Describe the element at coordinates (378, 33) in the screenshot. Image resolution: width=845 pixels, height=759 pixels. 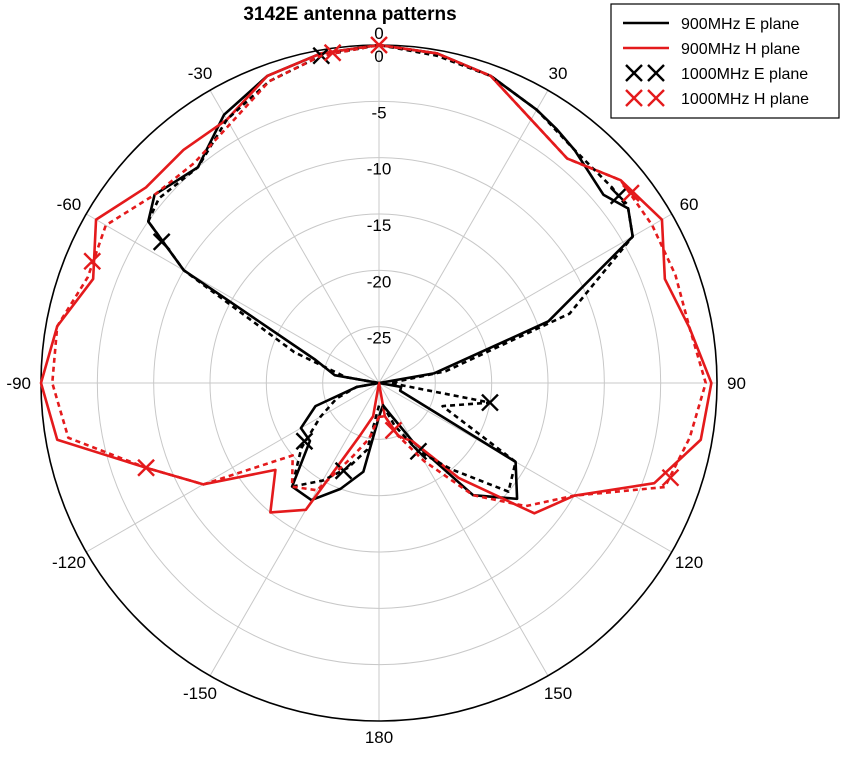
I see `angle-tick-label: 0` at that location.